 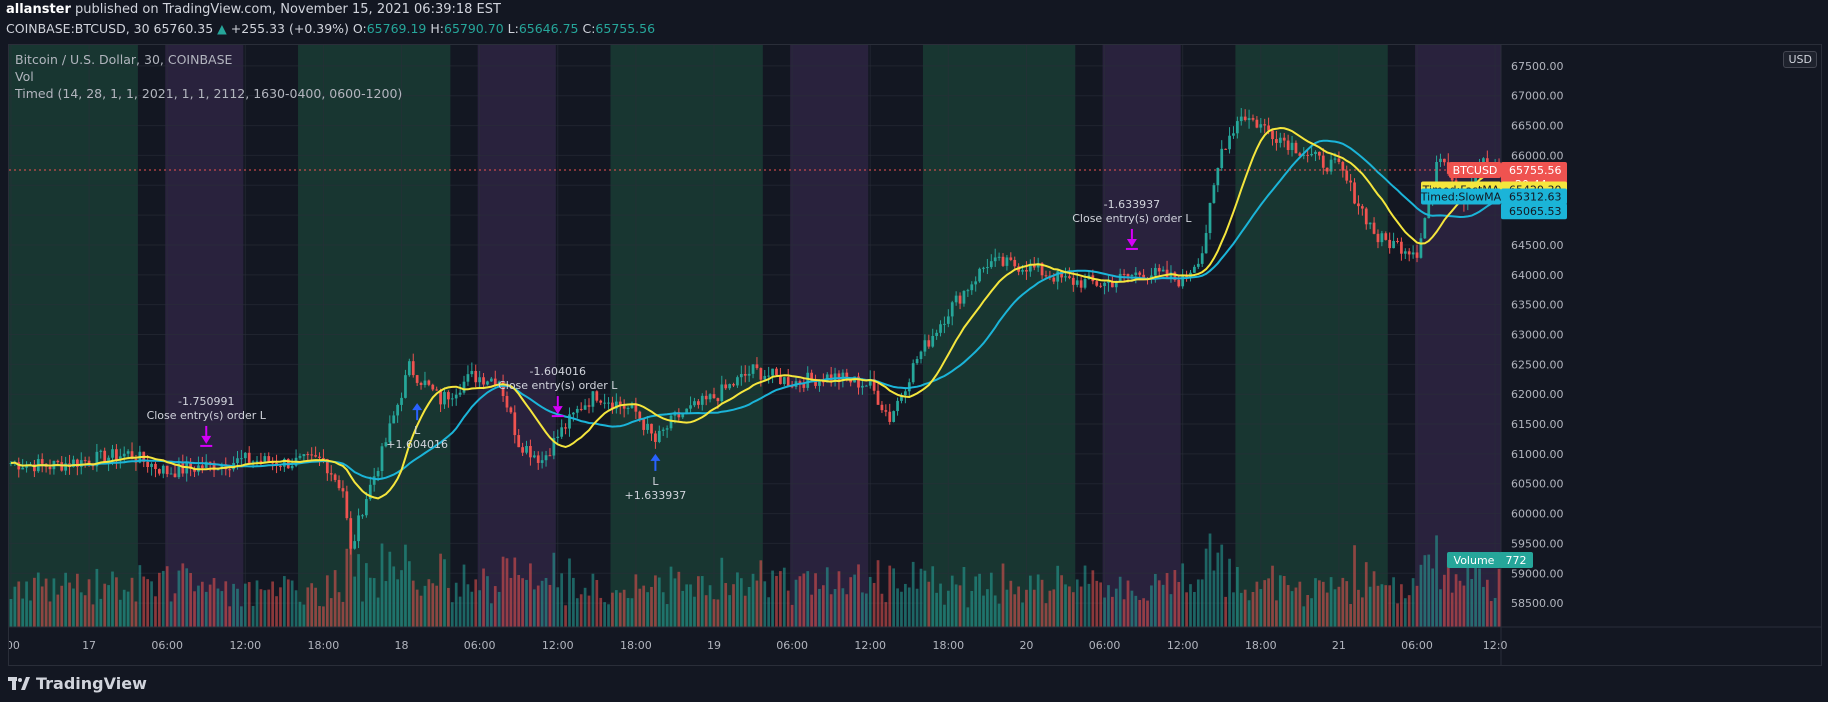 I want to click on entry-arrow-icon, so click(x=417, y=407).